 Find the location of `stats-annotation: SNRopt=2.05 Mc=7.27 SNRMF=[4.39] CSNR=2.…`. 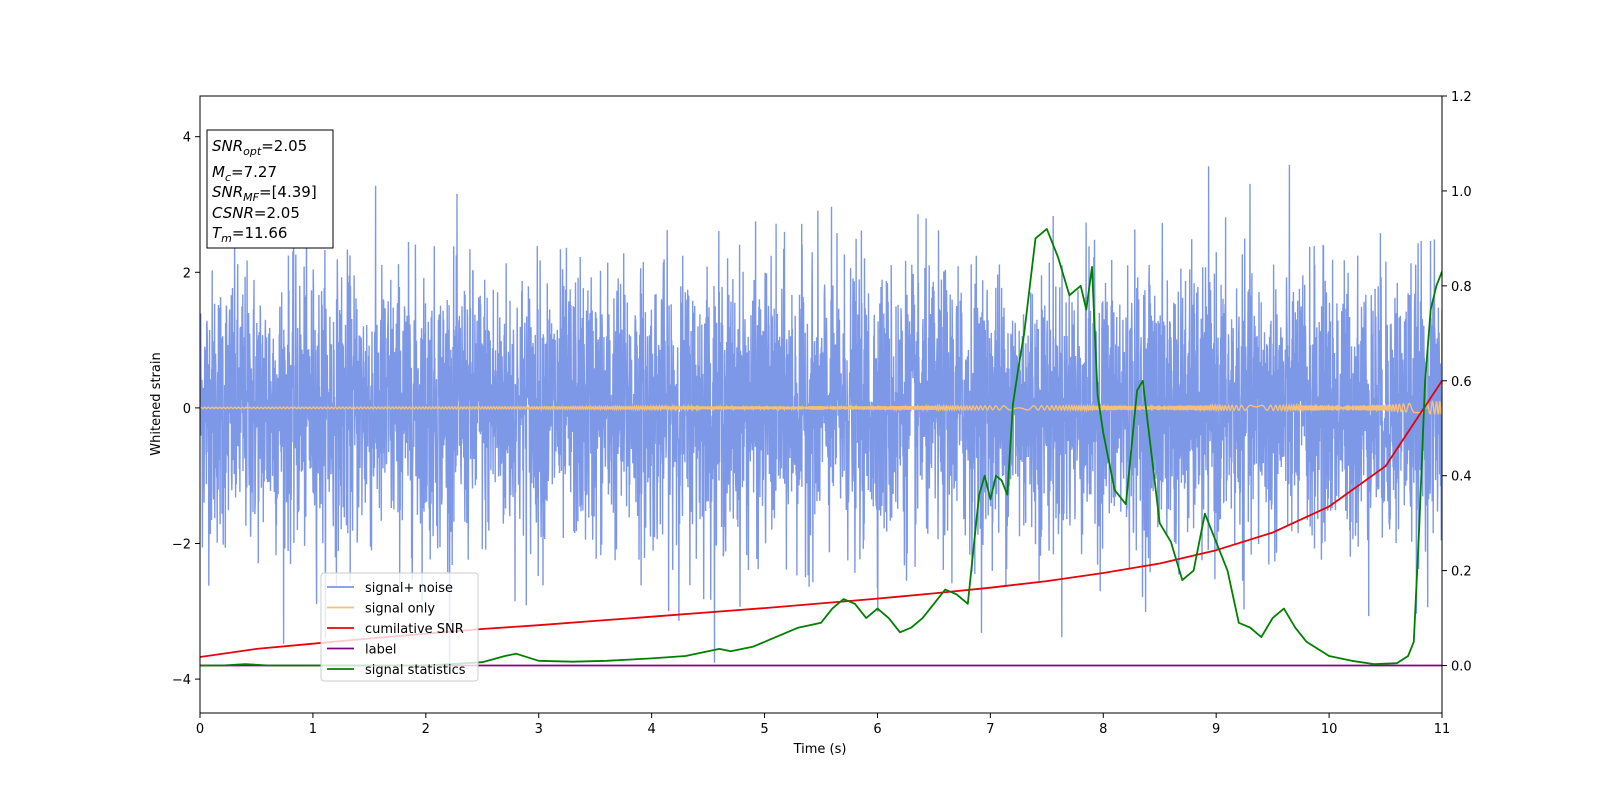

stats-annotation: SNRopt=2.05 Mc=7.27 SNRMF=[4.39] CSNR=2.… is located at coordinates (270, 189).